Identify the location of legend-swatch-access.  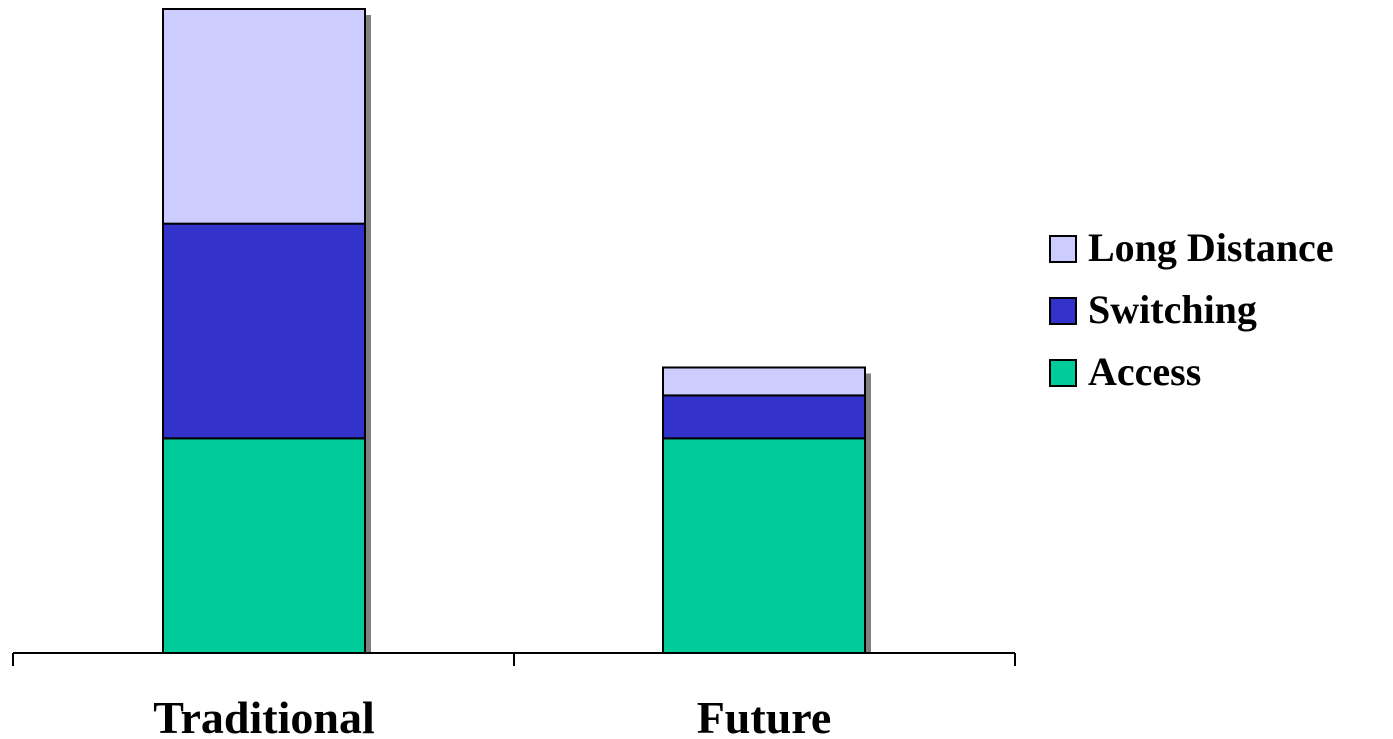
(1063, 373).